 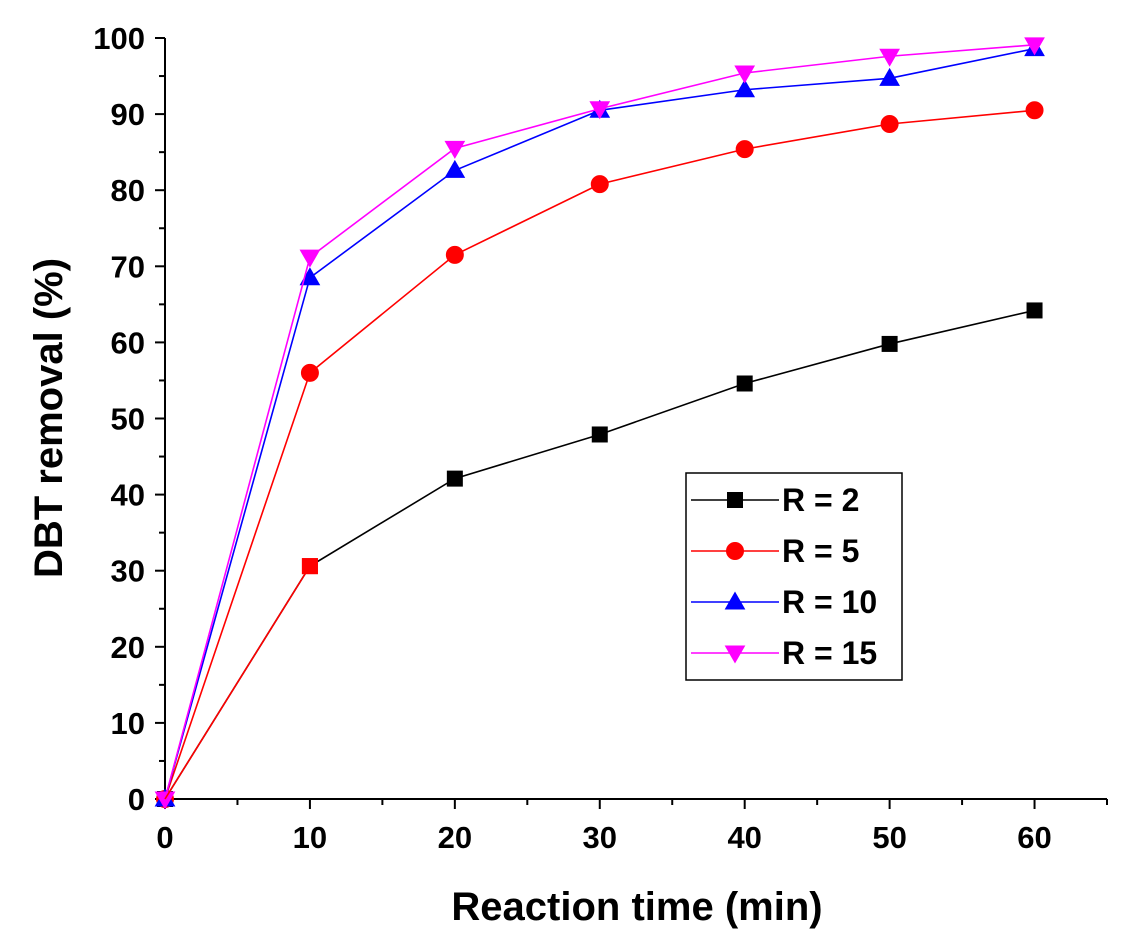 What do you see at coordinates (820, 500) in the screenshot?
I see `legend-label: R = 2` at bounding box center [820, 500].